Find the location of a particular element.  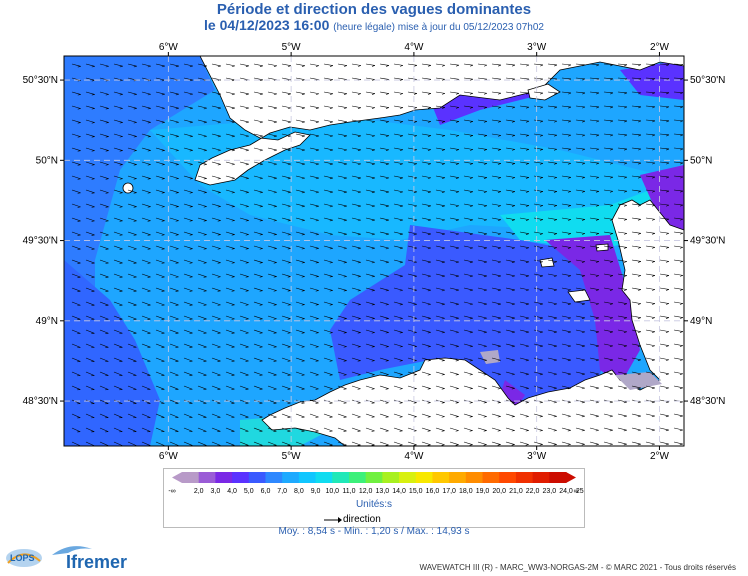

legend-unit: Unités:s is located at coordinates (374, 504).